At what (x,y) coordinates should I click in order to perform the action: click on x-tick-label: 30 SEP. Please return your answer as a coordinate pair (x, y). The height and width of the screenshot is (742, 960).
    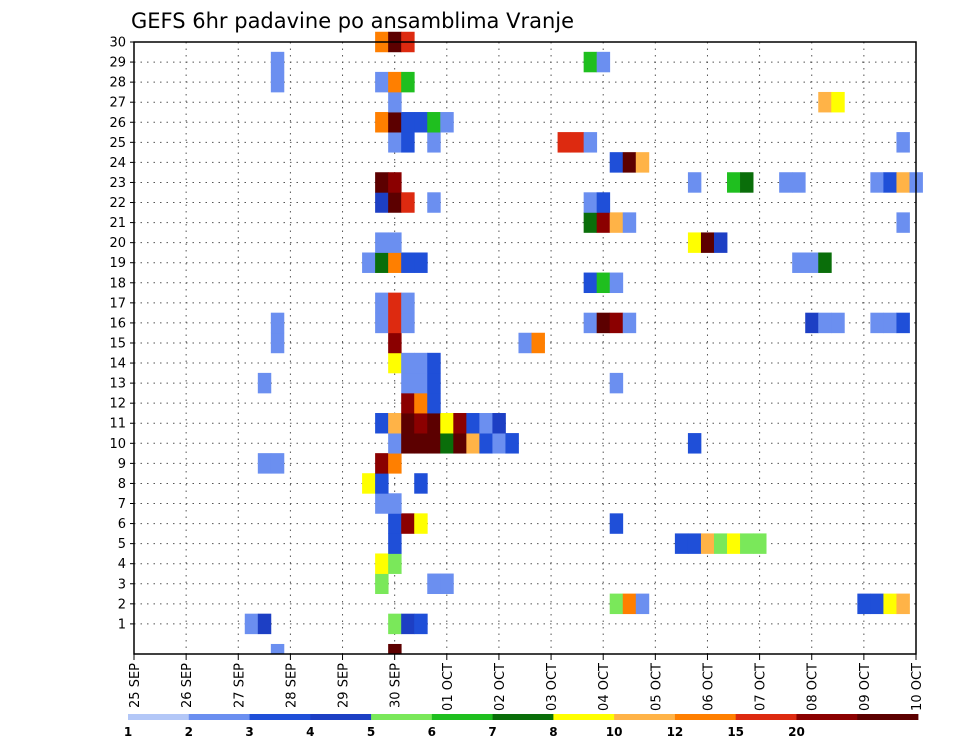
    Looking at the image, I should click on (396, 685).